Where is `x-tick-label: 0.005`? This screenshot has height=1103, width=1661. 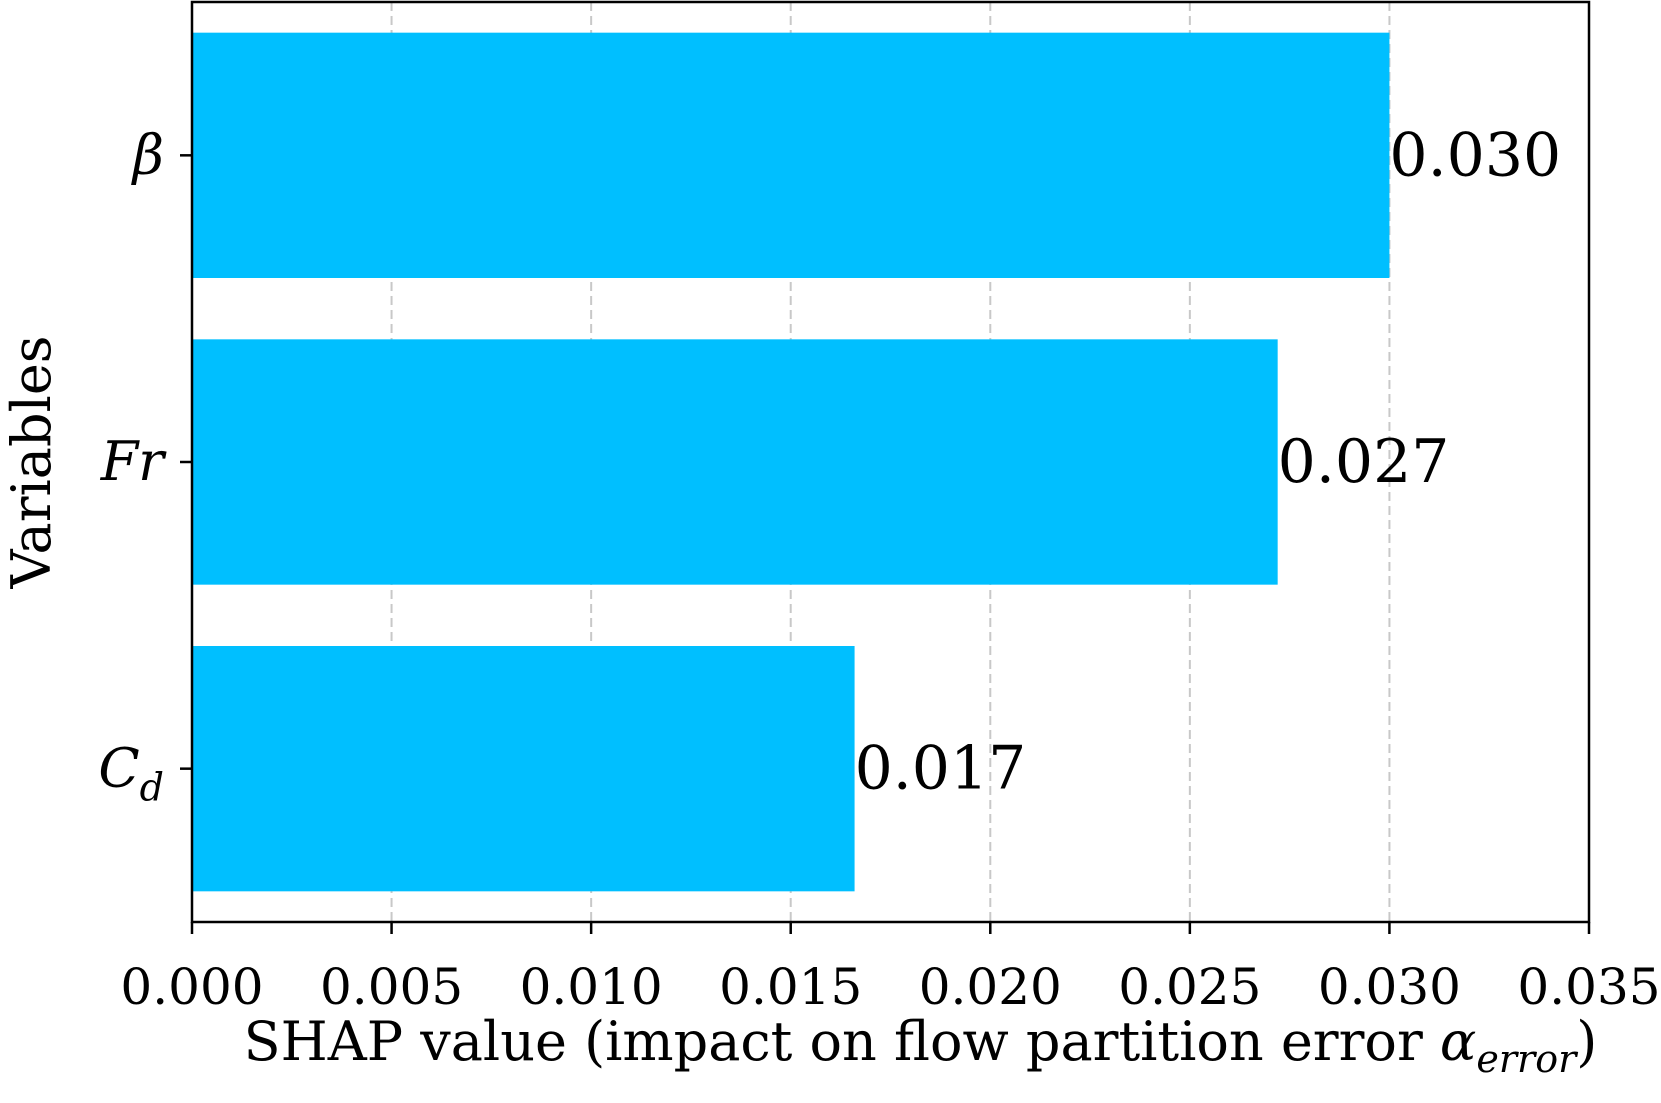 x-tick-label: 0.005 is located at coordinates (391, 987).